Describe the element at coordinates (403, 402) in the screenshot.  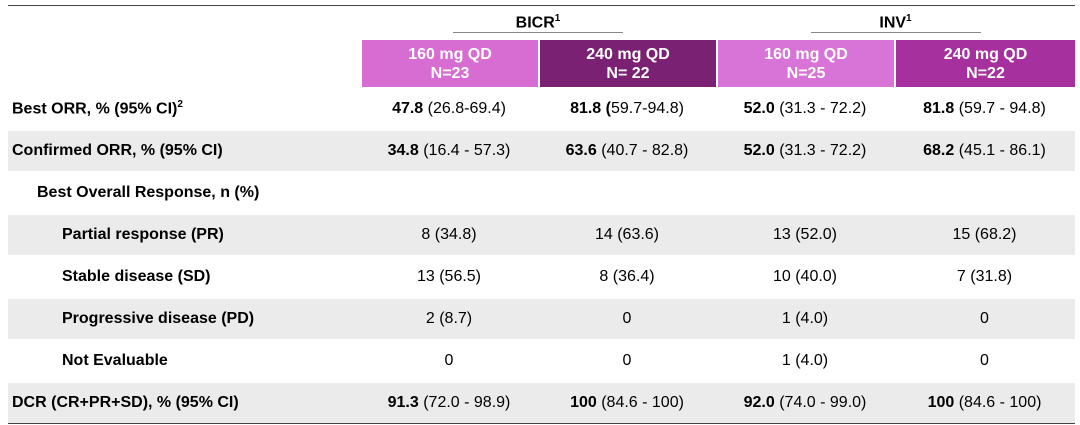
I see `estimate: 91.3` at that location.